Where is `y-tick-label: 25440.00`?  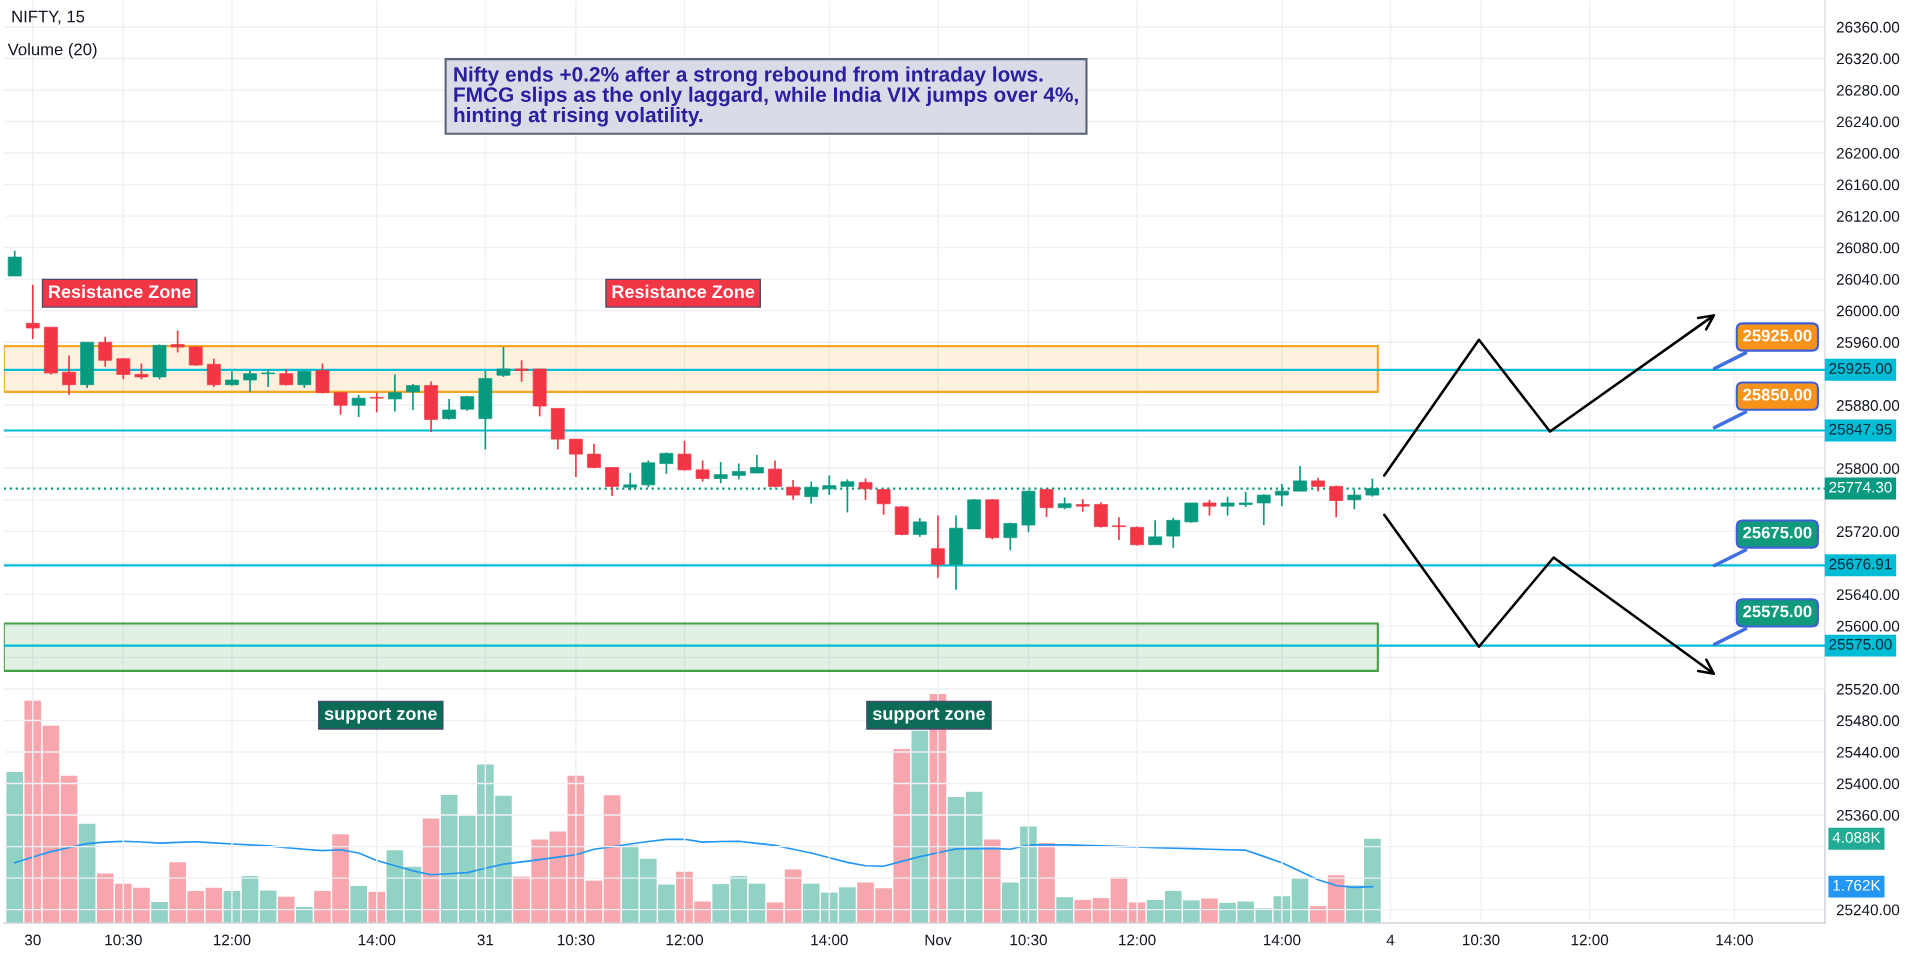
y-tick-label: 25440.00 is located at coordinates (1868, 752).